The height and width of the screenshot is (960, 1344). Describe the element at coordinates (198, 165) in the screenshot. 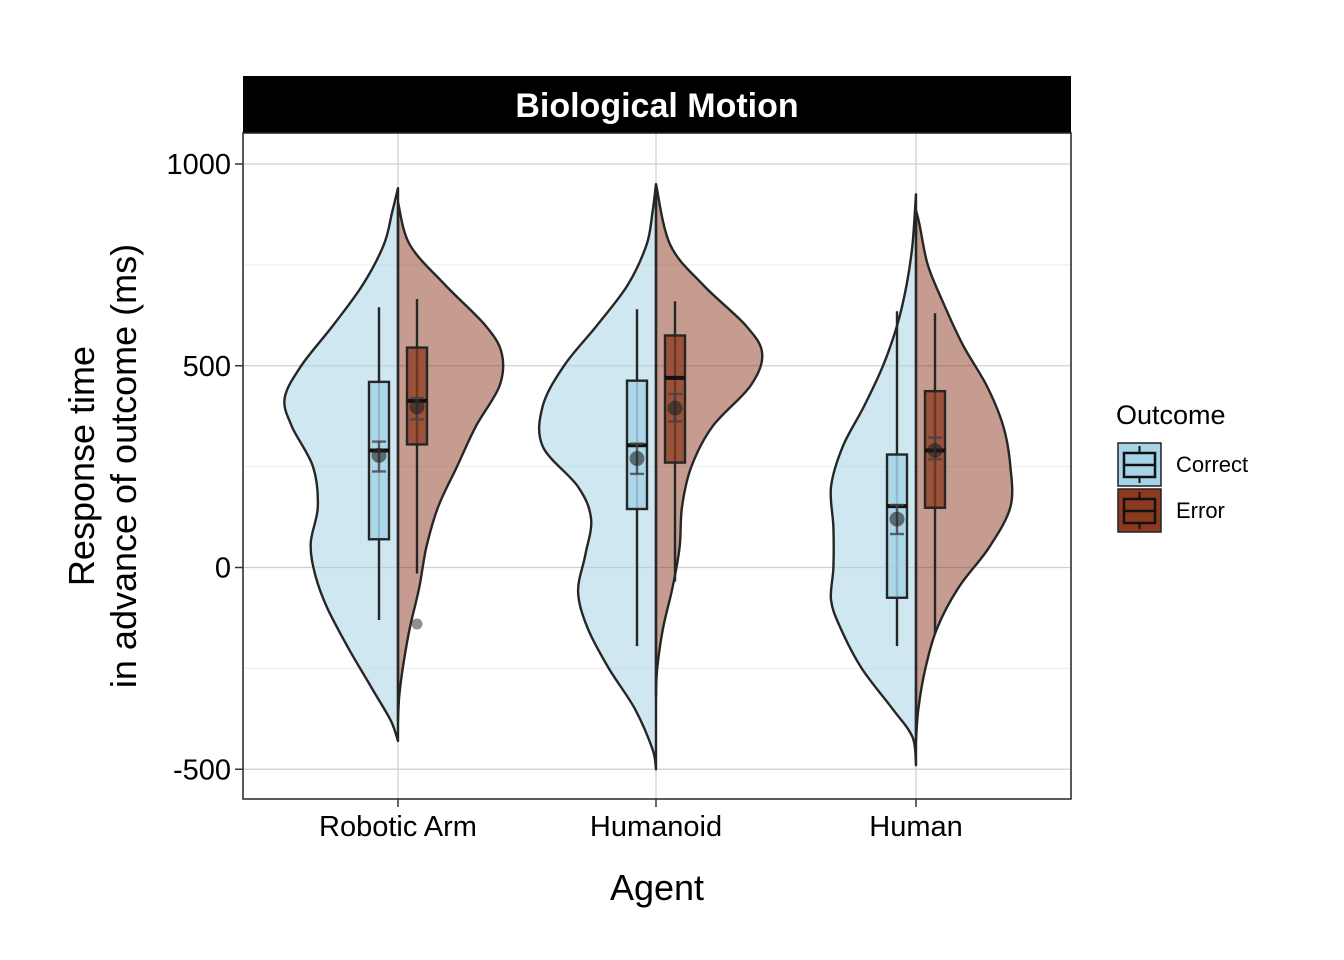

I see `y-tick-label-3: 1000` at that location.